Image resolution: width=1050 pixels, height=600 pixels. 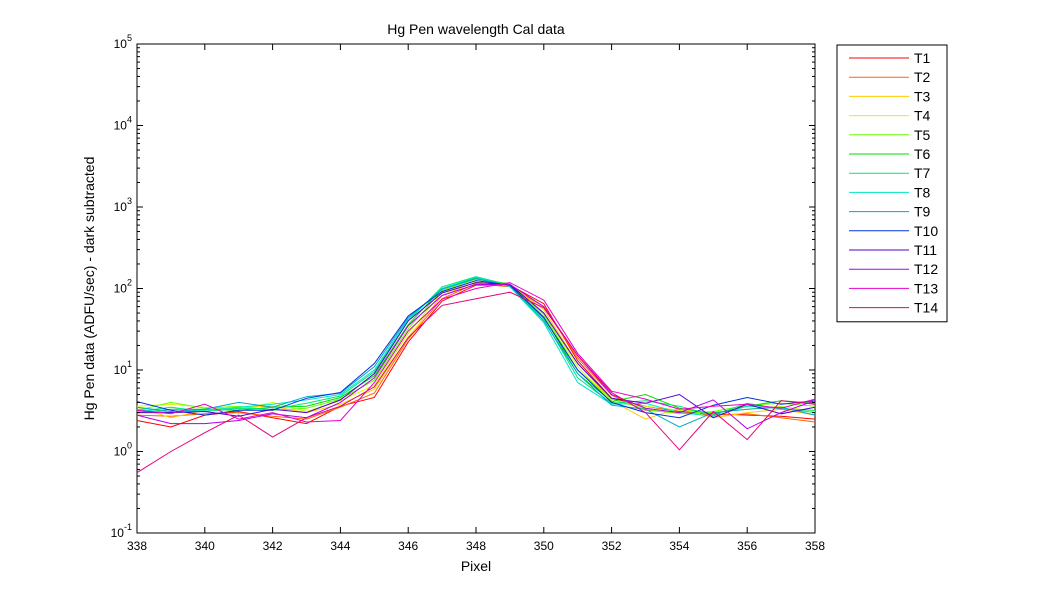 I want to click on y-tick-label: 10¹, so click(x=123, y=368).